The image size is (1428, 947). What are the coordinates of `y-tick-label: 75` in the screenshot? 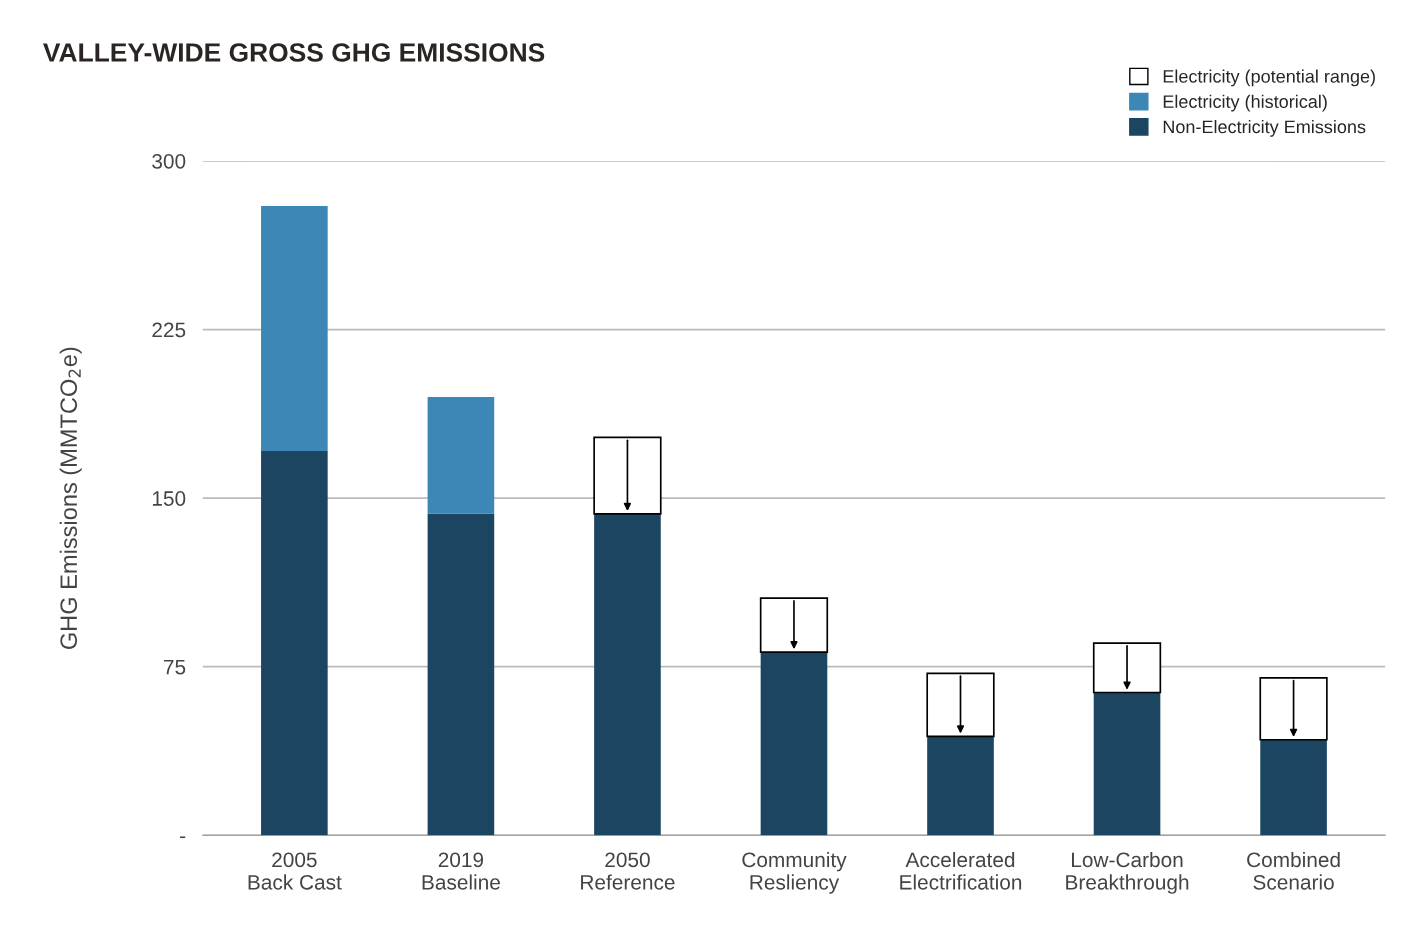 It's located at (175, 667).